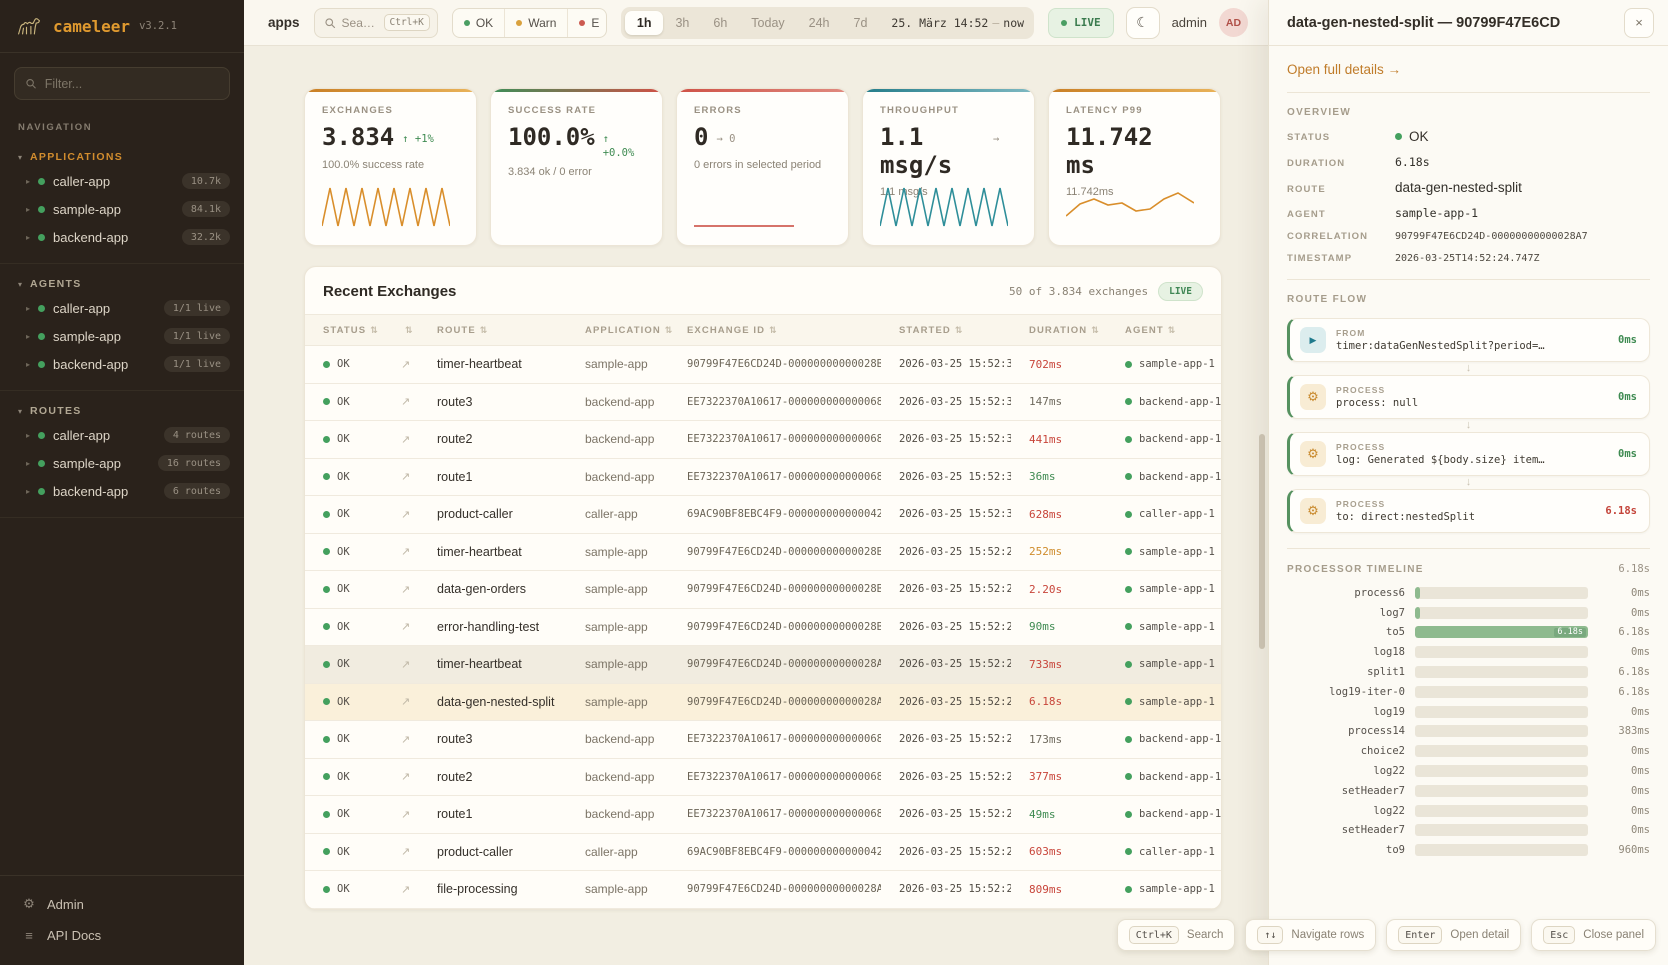 The width and height of the screenshot is (1668, 965). Describe the element at coordinates (762, 167) in the screenshot. I see `metric-card-errors: ERRORS 0 → 0 0 errors in selected period` at that location.